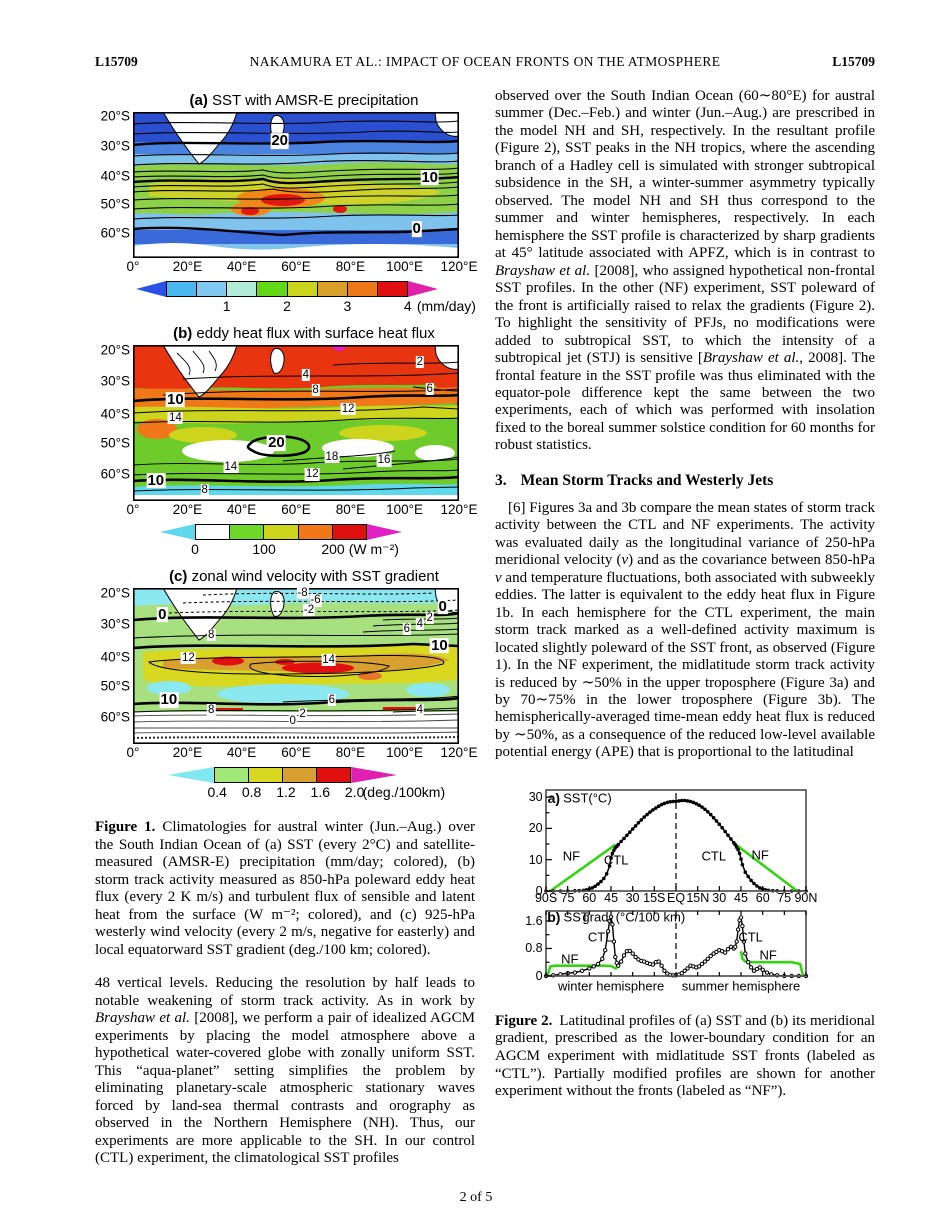 The width and height of the screenshot is (952, 1232). I want to click on figure-1b-contour-labels: 2 4 6 8 10 12 14 20 18 16 14 12 10 8, so click(290, 426).